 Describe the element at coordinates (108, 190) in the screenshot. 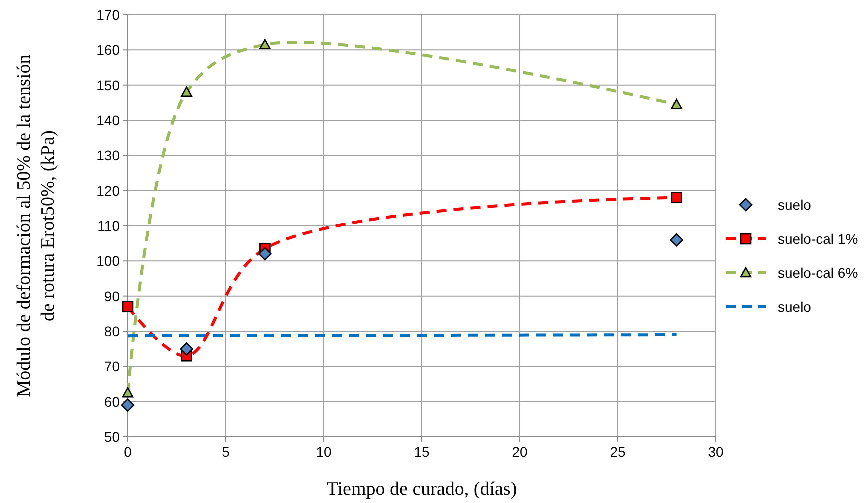

I see `y-tick-label: 120` at that location.